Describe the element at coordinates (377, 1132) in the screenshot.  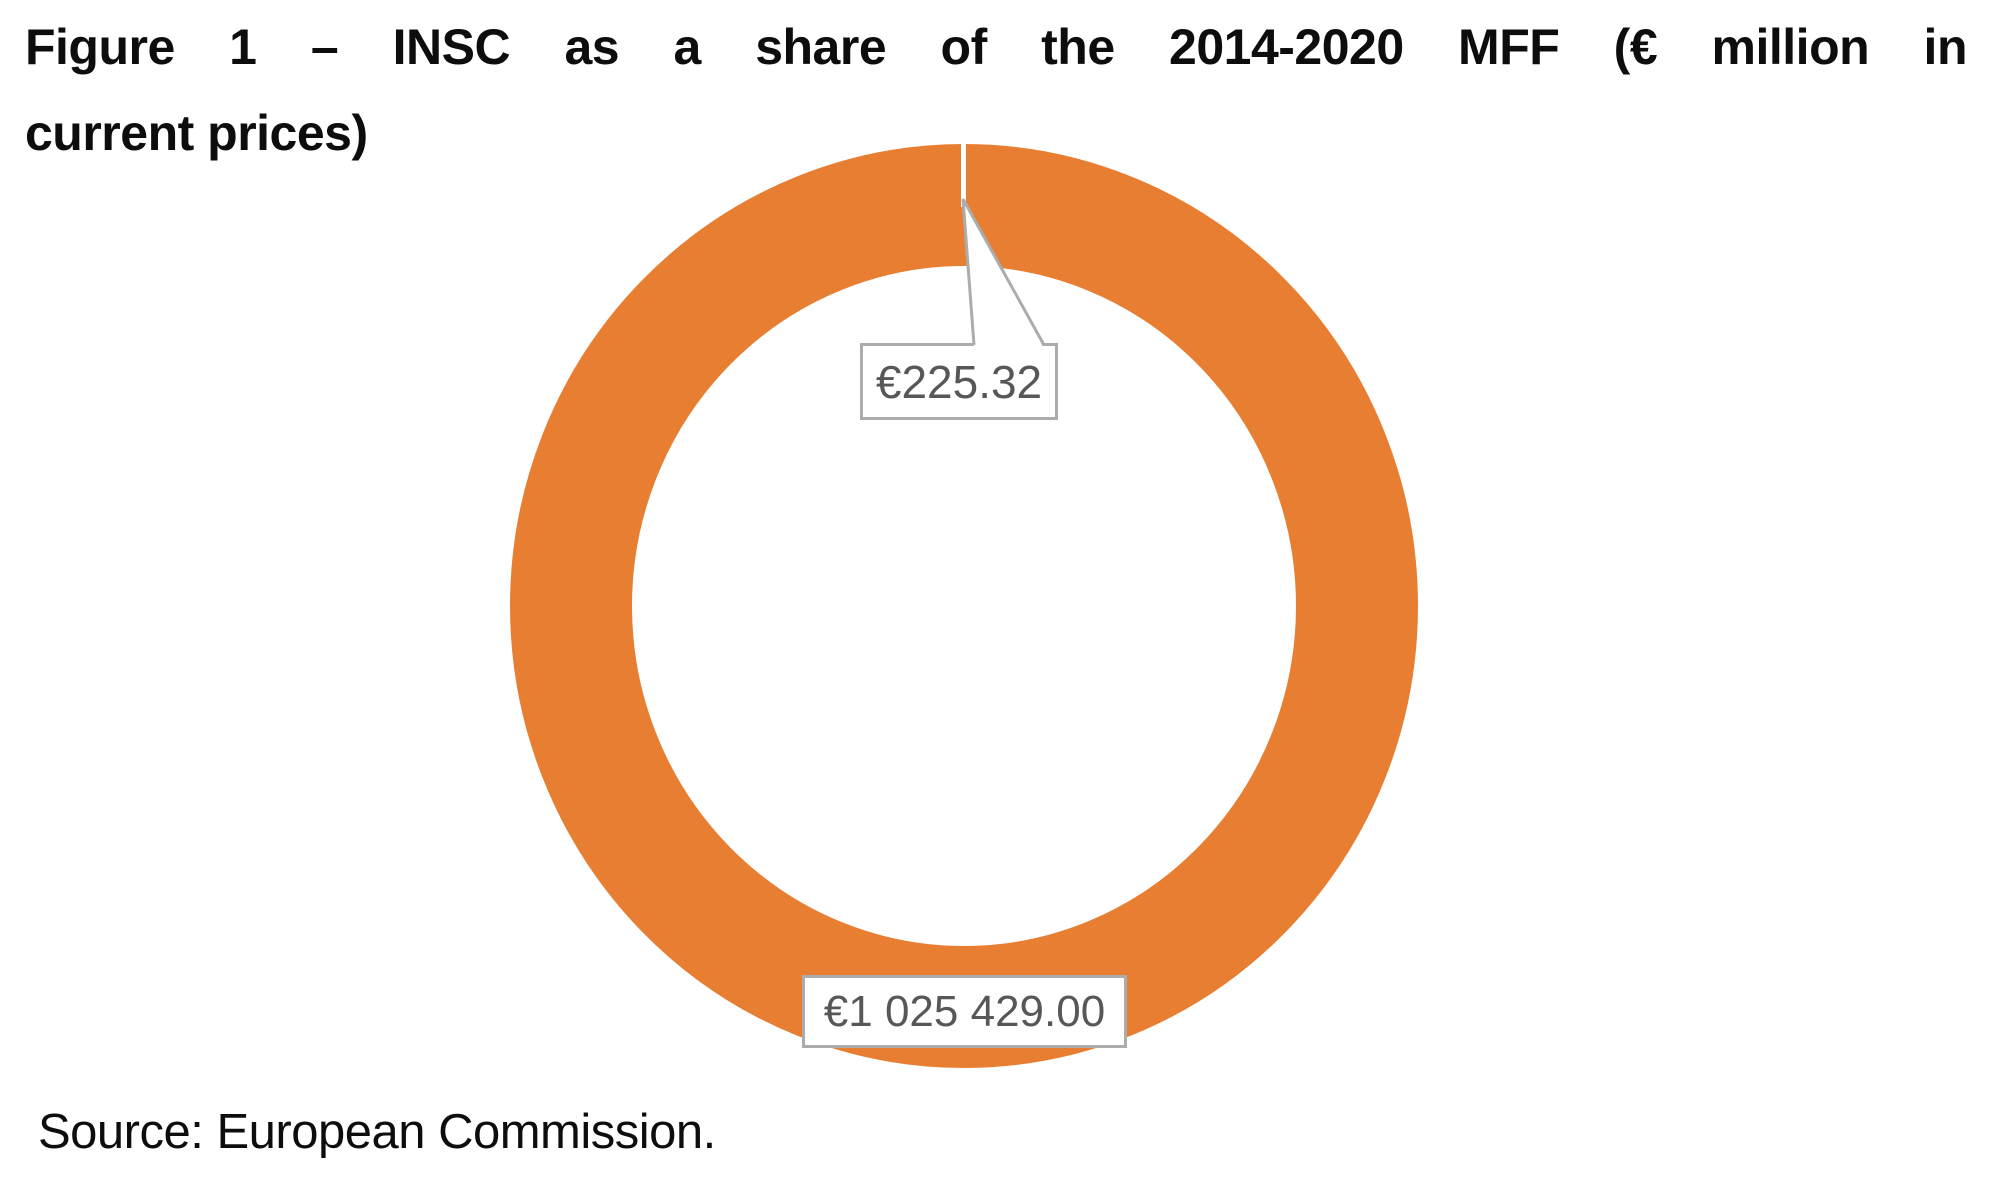
I see `source-note: Source: European Commission.` at that location.